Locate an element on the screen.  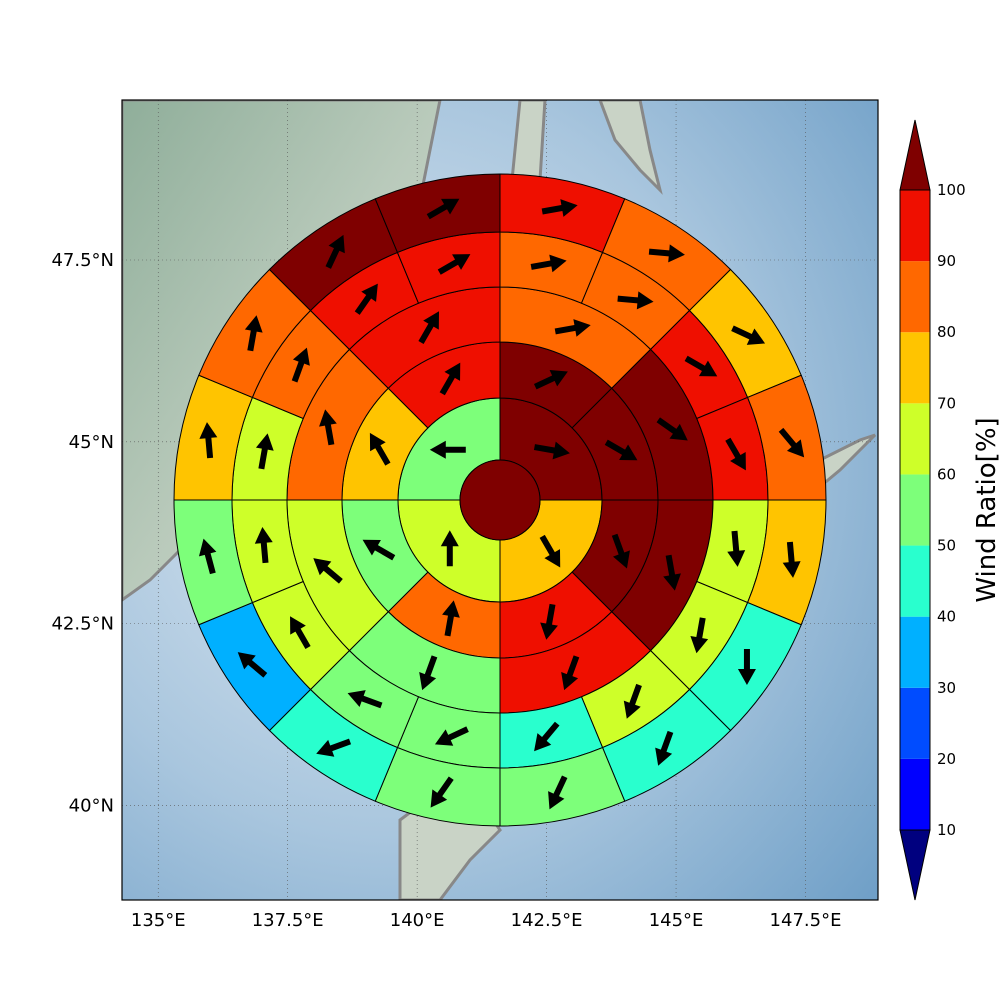
colorbar-tick-label: 100 is located at coordinates (951, 190).